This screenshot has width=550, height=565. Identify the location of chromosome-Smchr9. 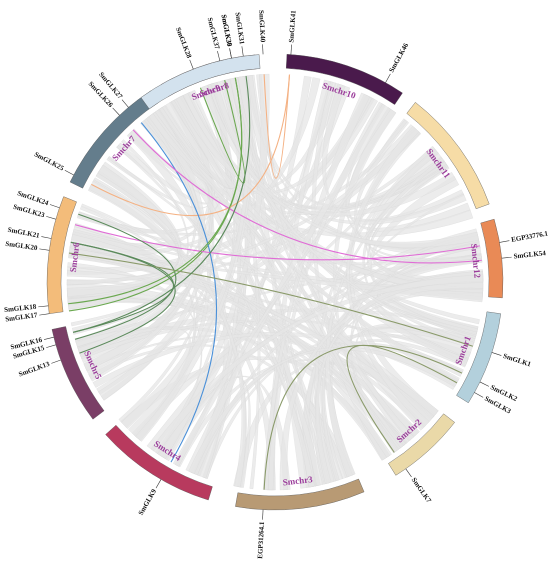
(200, 82).